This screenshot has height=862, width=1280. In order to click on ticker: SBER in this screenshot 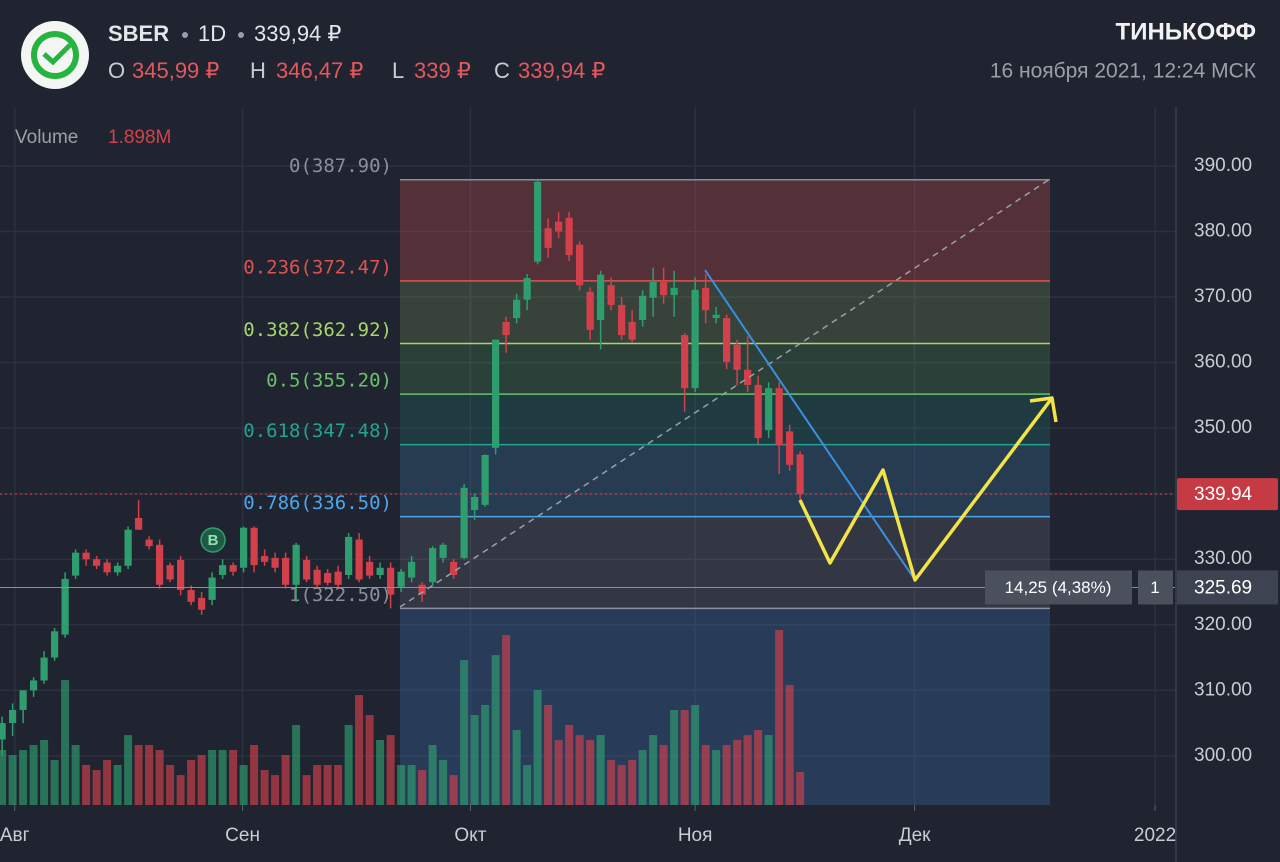, I will do `click(138, 33)`.